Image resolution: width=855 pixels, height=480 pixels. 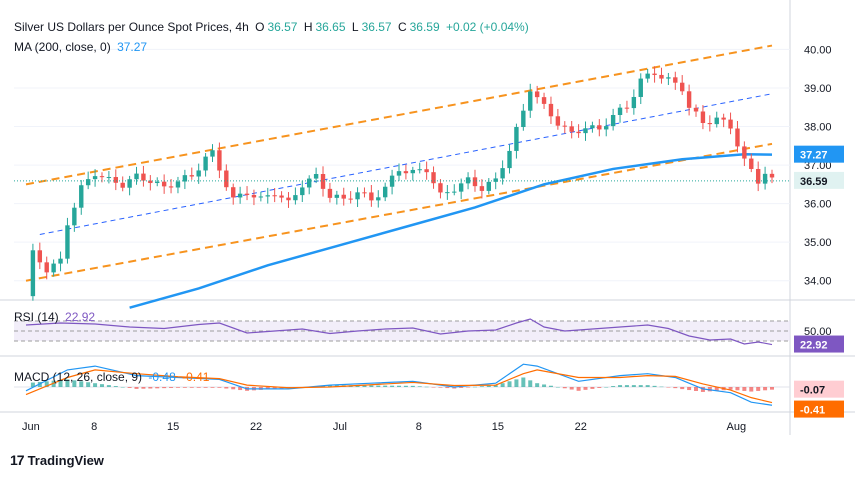 I want to click on open-label: O, so click(x=260, y=27).